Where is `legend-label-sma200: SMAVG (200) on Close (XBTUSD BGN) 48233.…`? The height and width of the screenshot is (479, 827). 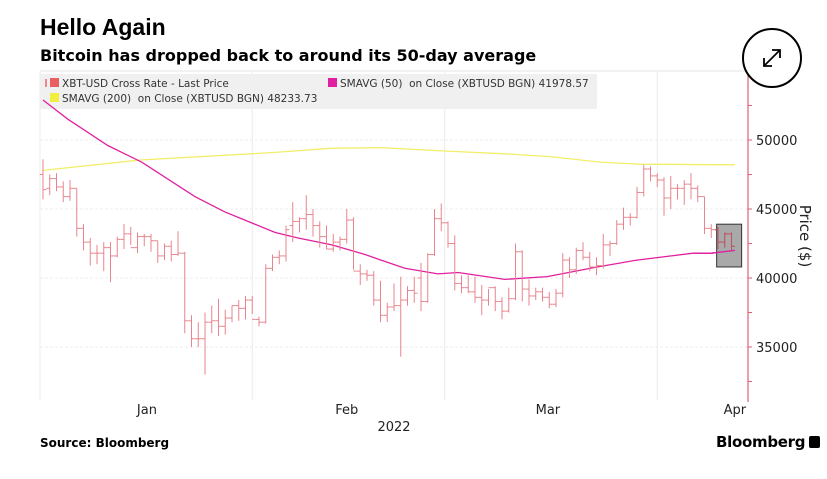
legend-label-sma200: SMAVG (200) on Close (XBTUSD BGN) 48233.… is located at coordinates (189, 99).